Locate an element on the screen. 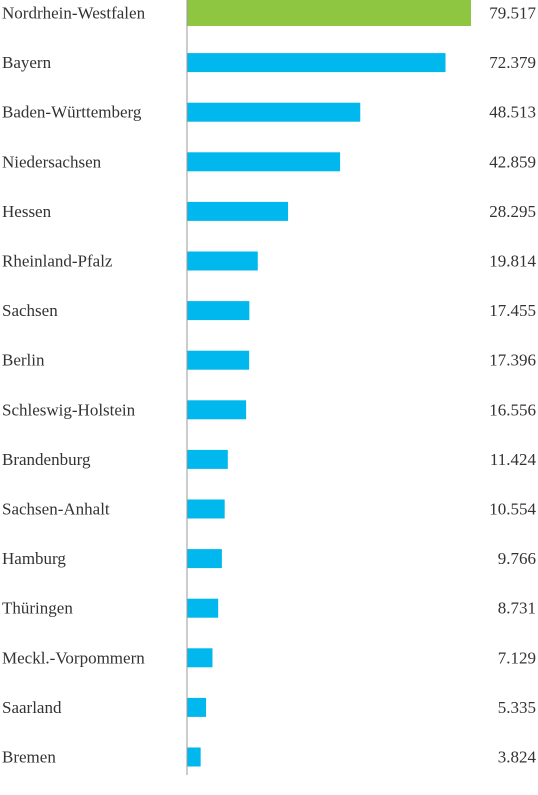  value-label-hessen: 28.295 is located at coordinates (512, 211).